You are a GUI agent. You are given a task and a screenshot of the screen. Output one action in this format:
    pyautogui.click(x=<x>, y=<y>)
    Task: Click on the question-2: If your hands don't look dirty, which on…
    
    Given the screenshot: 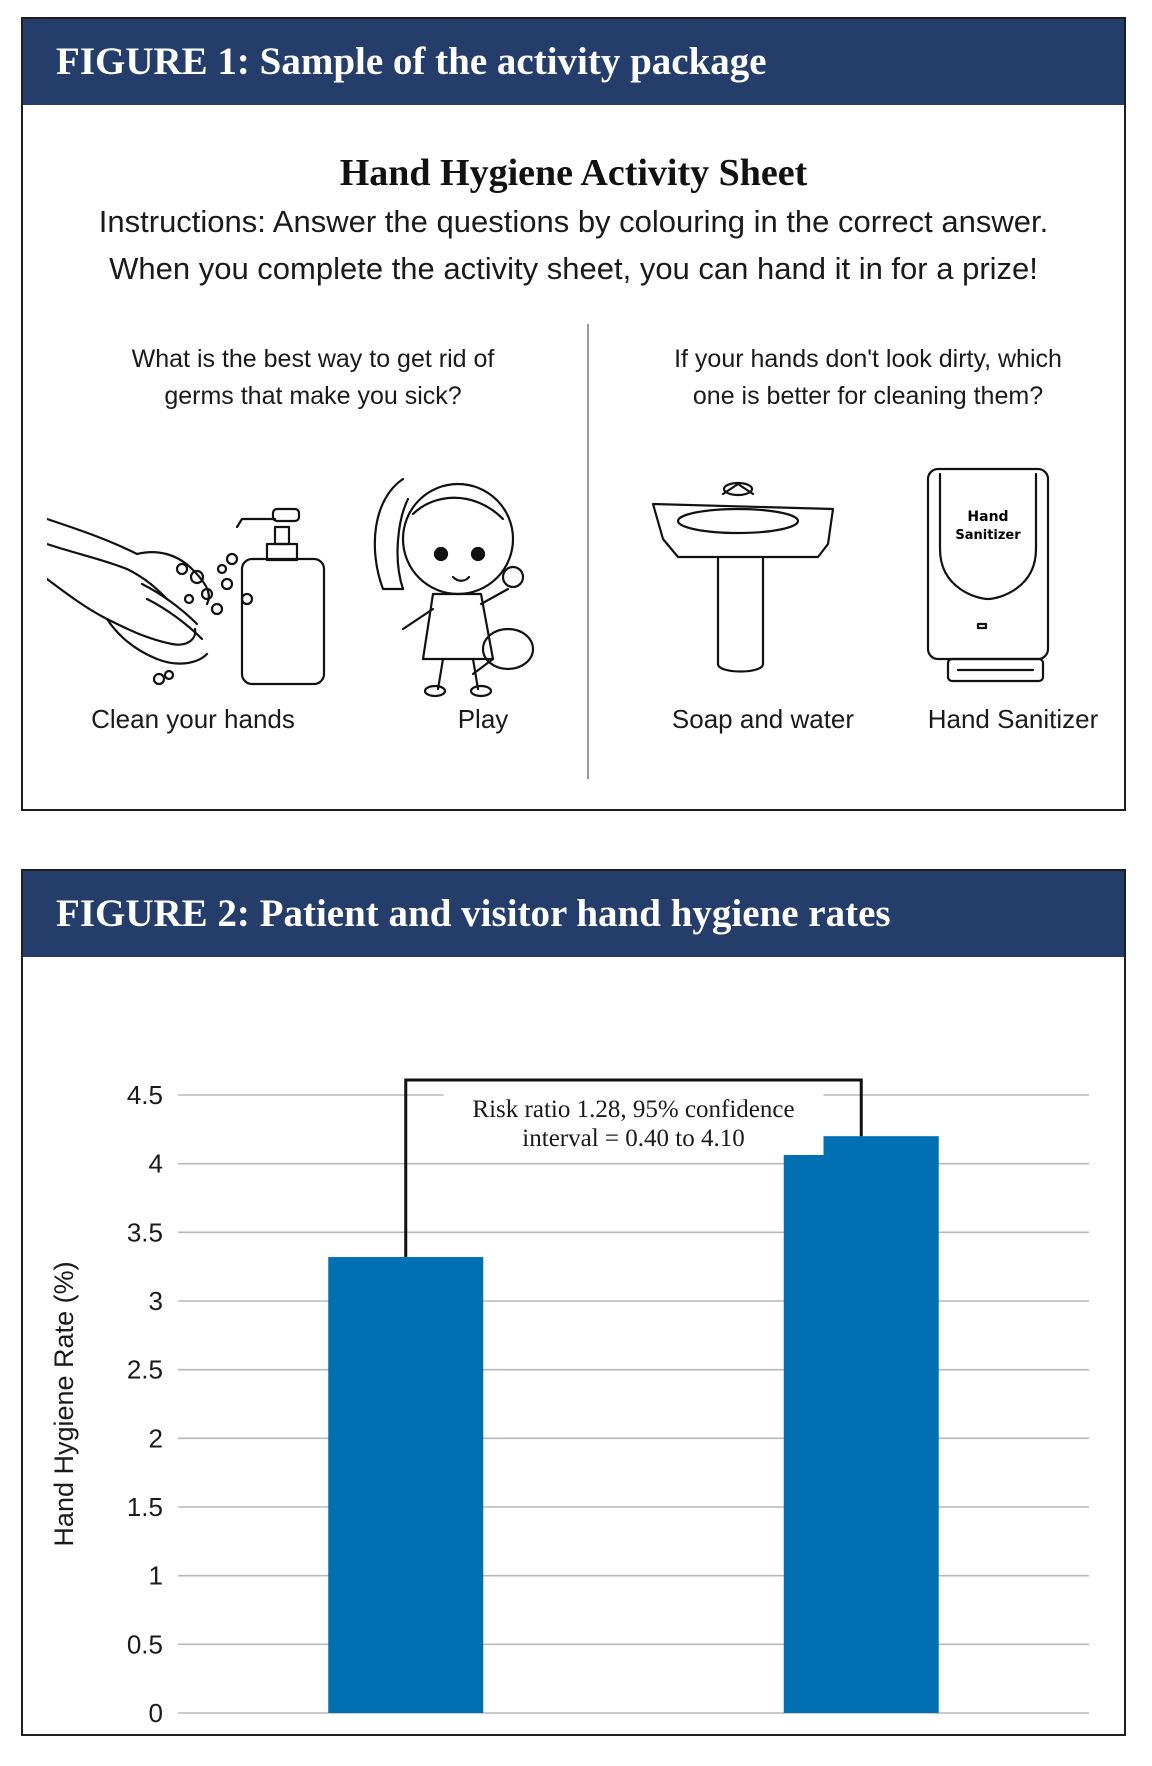 What is the action you would take?
    pyautogui.click(x=868, y=378)
    